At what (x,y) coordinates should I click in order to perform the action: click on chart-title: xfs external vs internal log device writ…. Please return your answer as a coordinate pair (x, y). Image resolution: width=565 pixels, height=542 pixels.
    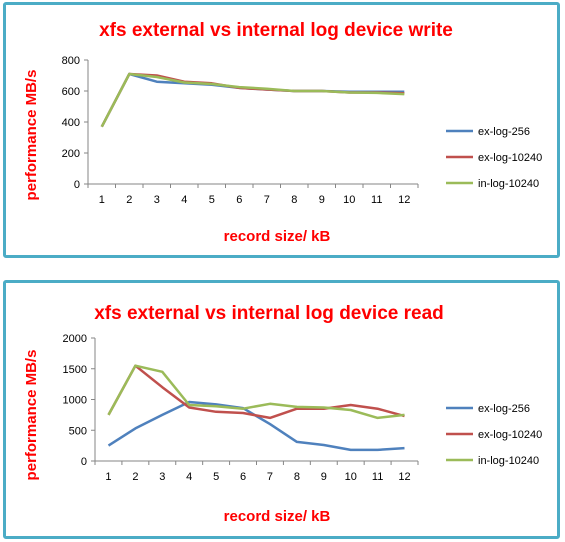
    Looking at the image, I should click on (276, 30).